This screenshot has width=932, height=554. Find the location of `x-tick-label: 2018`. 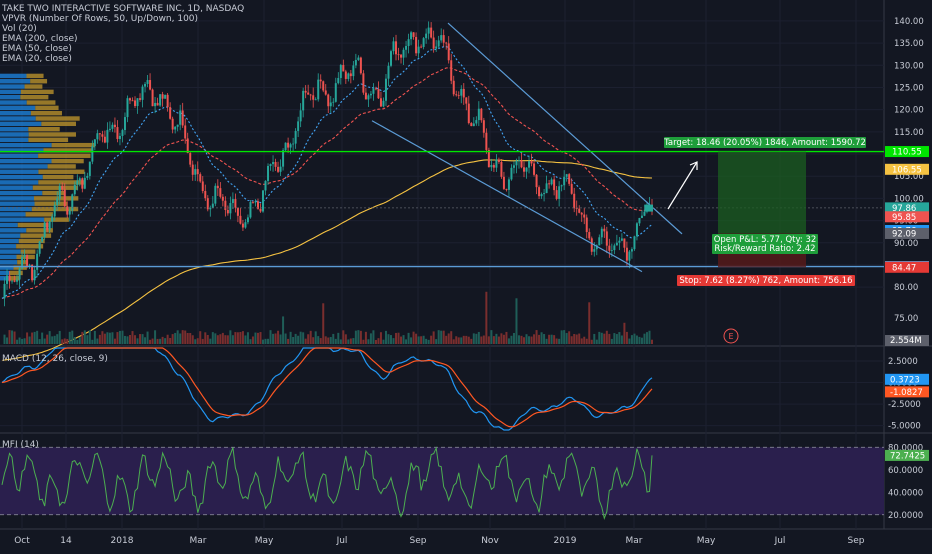

x-tick-label: 2018 is located at coordinates (122, 541).